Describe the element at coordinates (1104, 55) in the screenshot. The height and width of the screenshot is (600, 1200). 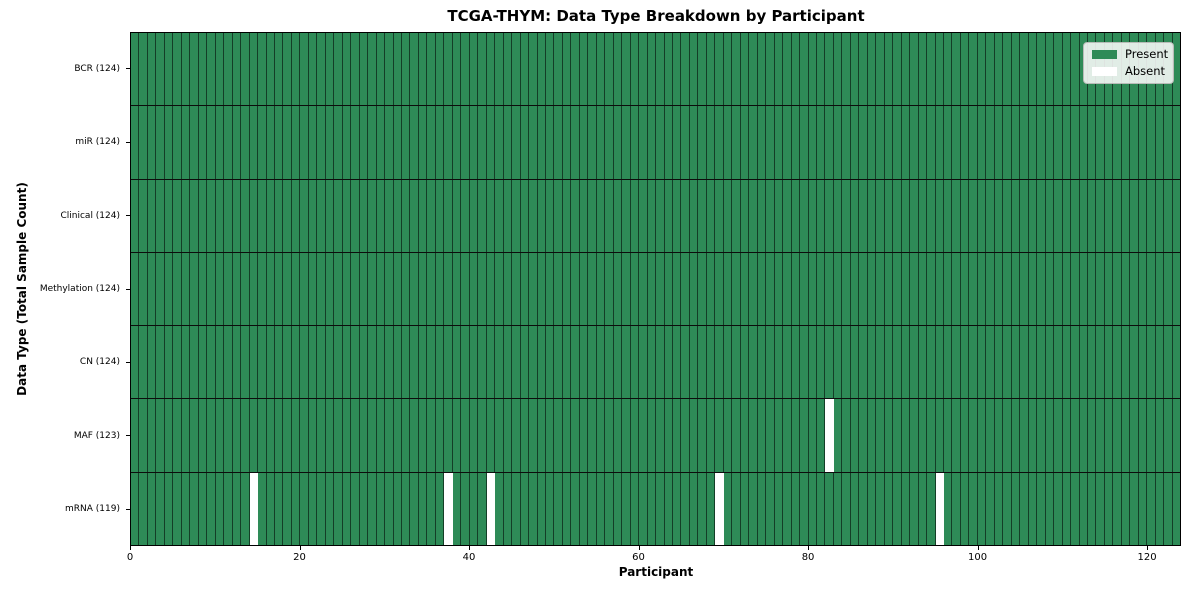
I see `present-swatch-icon` at that location.